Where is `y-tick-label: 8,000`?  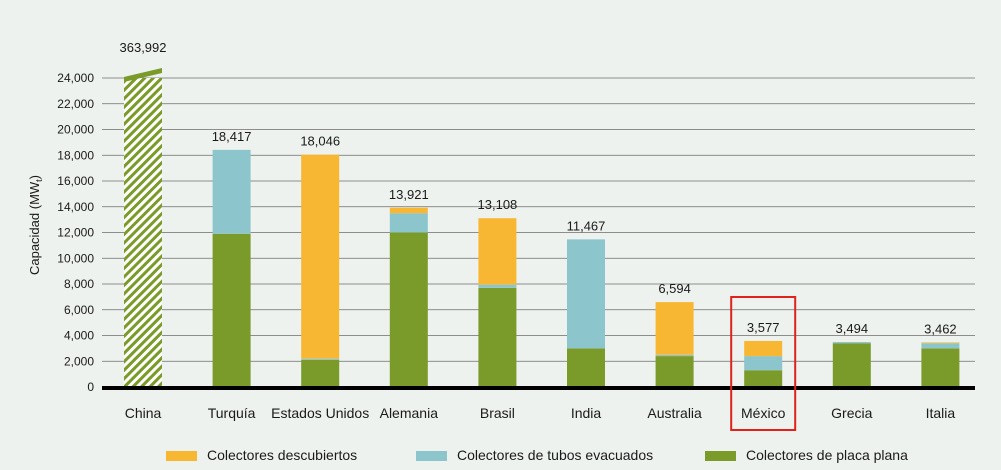 y-tick-label: 8,000 is located at coordinates (79, 284).